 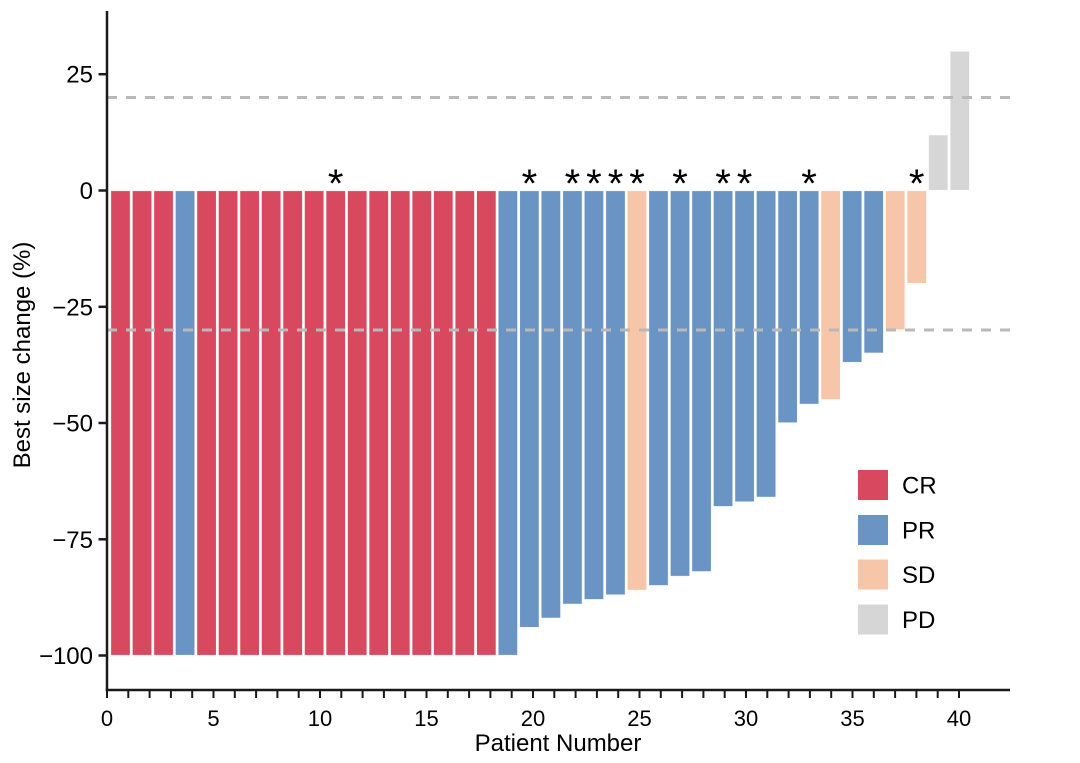 I want to click on y-tick-label-25: 25, so click(x=79, y=75).